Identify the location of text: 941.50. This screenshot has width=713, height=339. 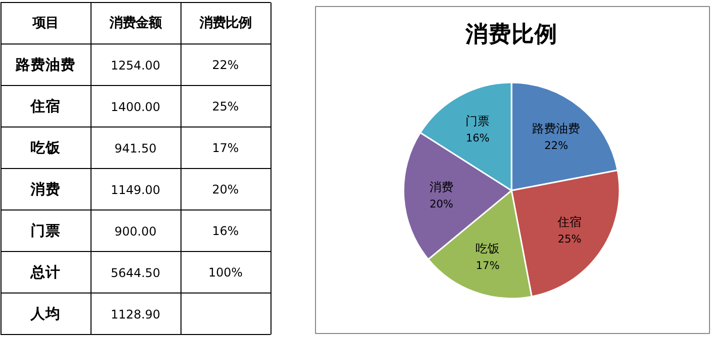
(135, 148).